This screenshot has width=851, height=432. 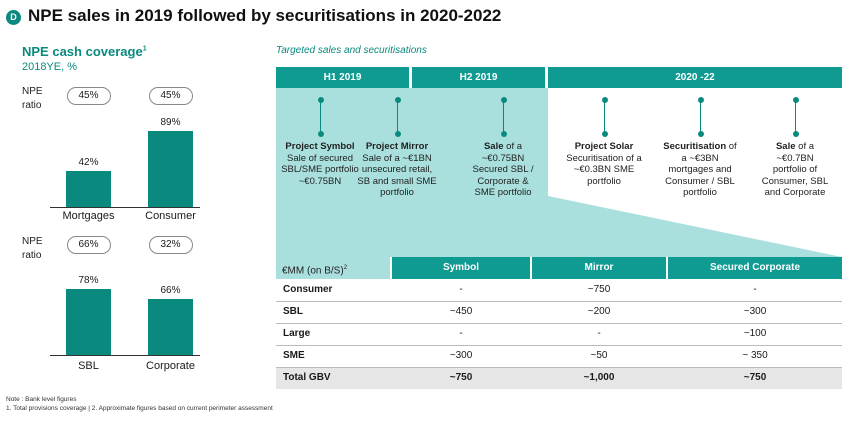 I want to click on table-row-label: Consumer, so click(x=308, y=289).